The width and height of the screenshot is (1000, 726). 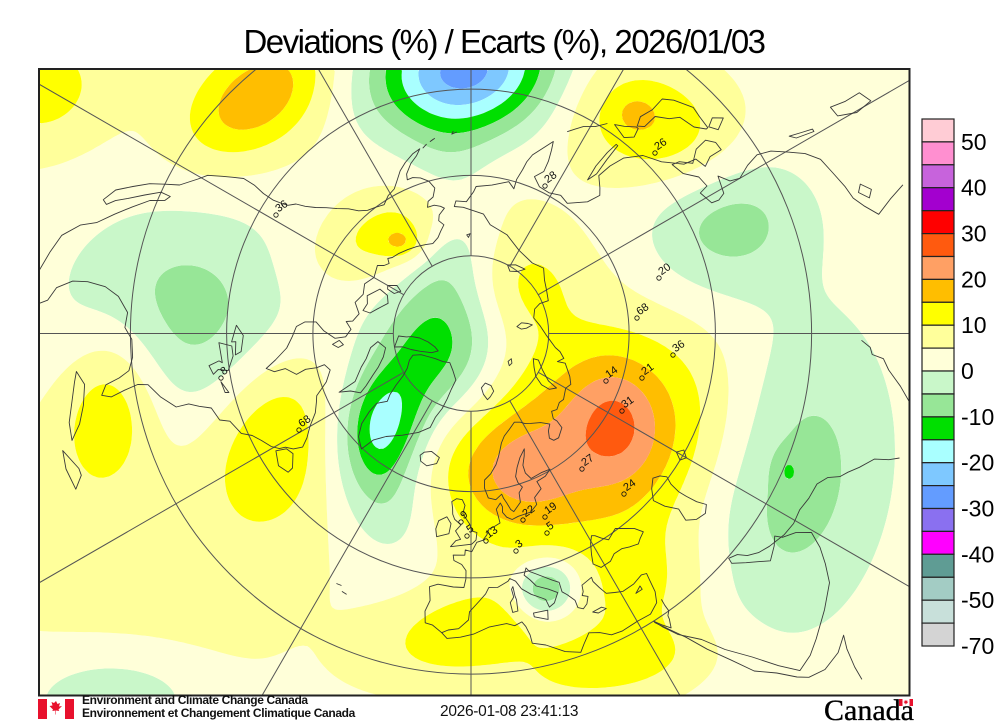 I want to click on svg-text: 19, so click(x=550, y=508).